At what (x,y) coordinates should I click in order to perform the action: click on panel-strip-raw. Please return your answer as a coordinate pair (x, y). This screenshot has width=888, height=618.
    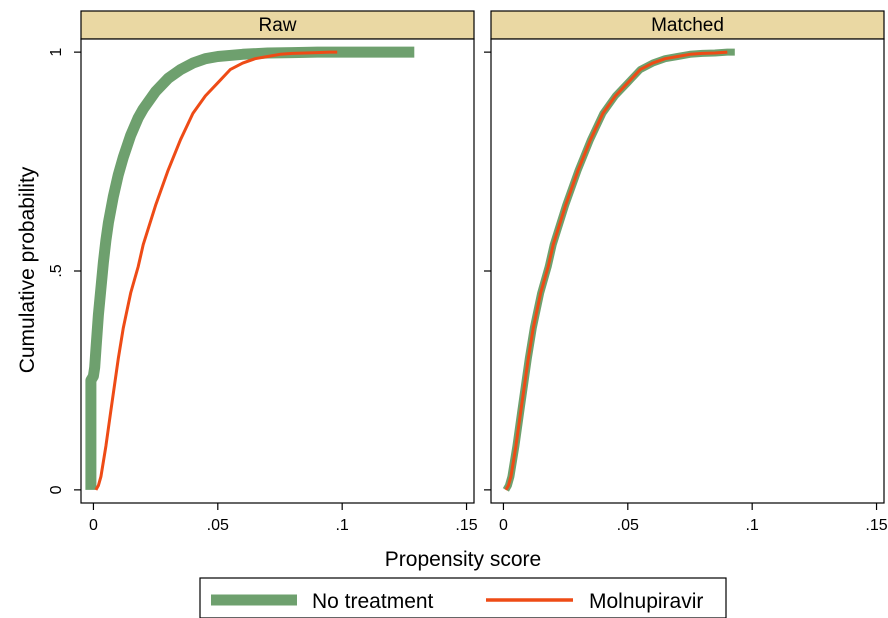
    Looking at the image, I should click on (277, 25).